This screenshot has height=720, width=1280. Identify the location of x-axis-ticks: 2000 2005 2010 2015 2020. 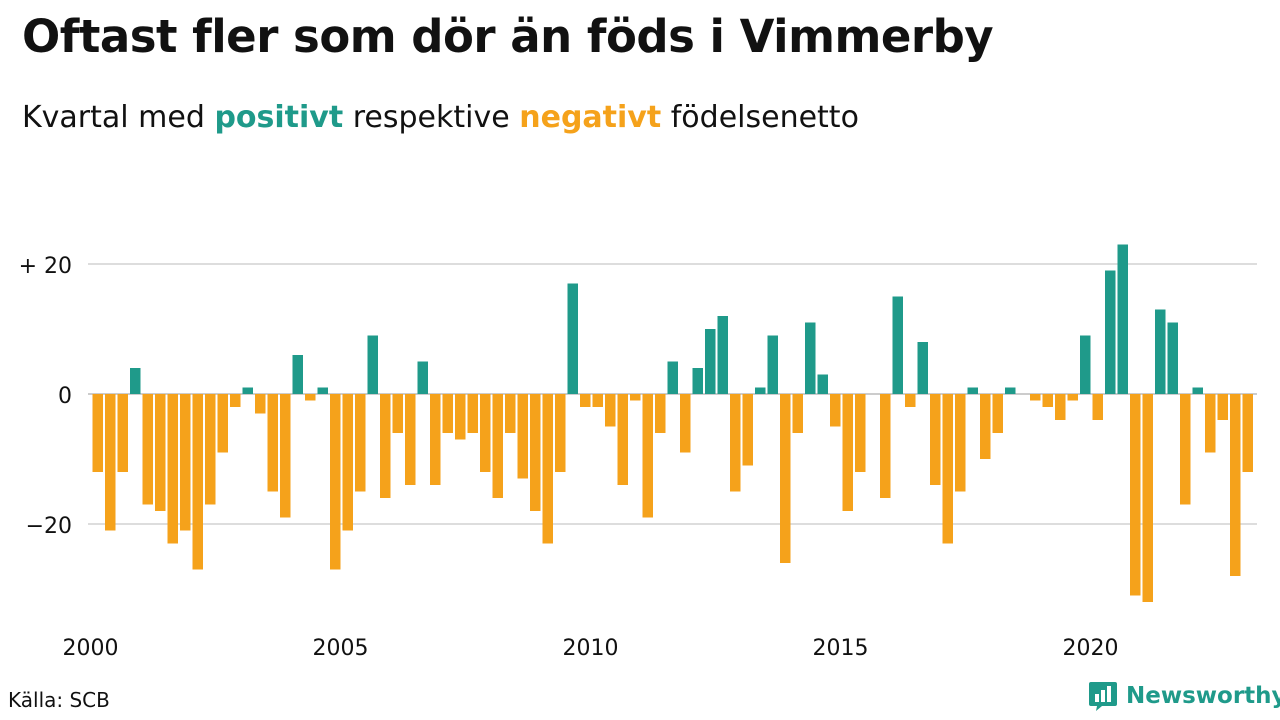
(591, 648).